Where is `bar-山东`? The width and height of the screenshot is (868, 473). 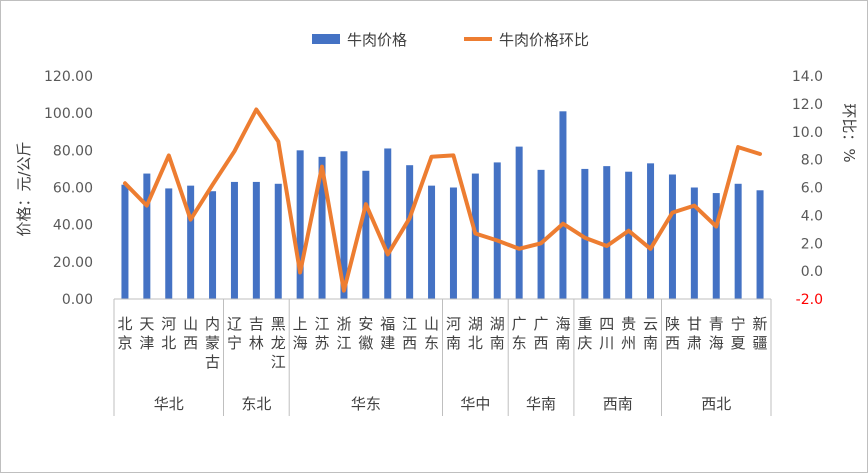
bar-山东 is located at coordinates (432, 242).